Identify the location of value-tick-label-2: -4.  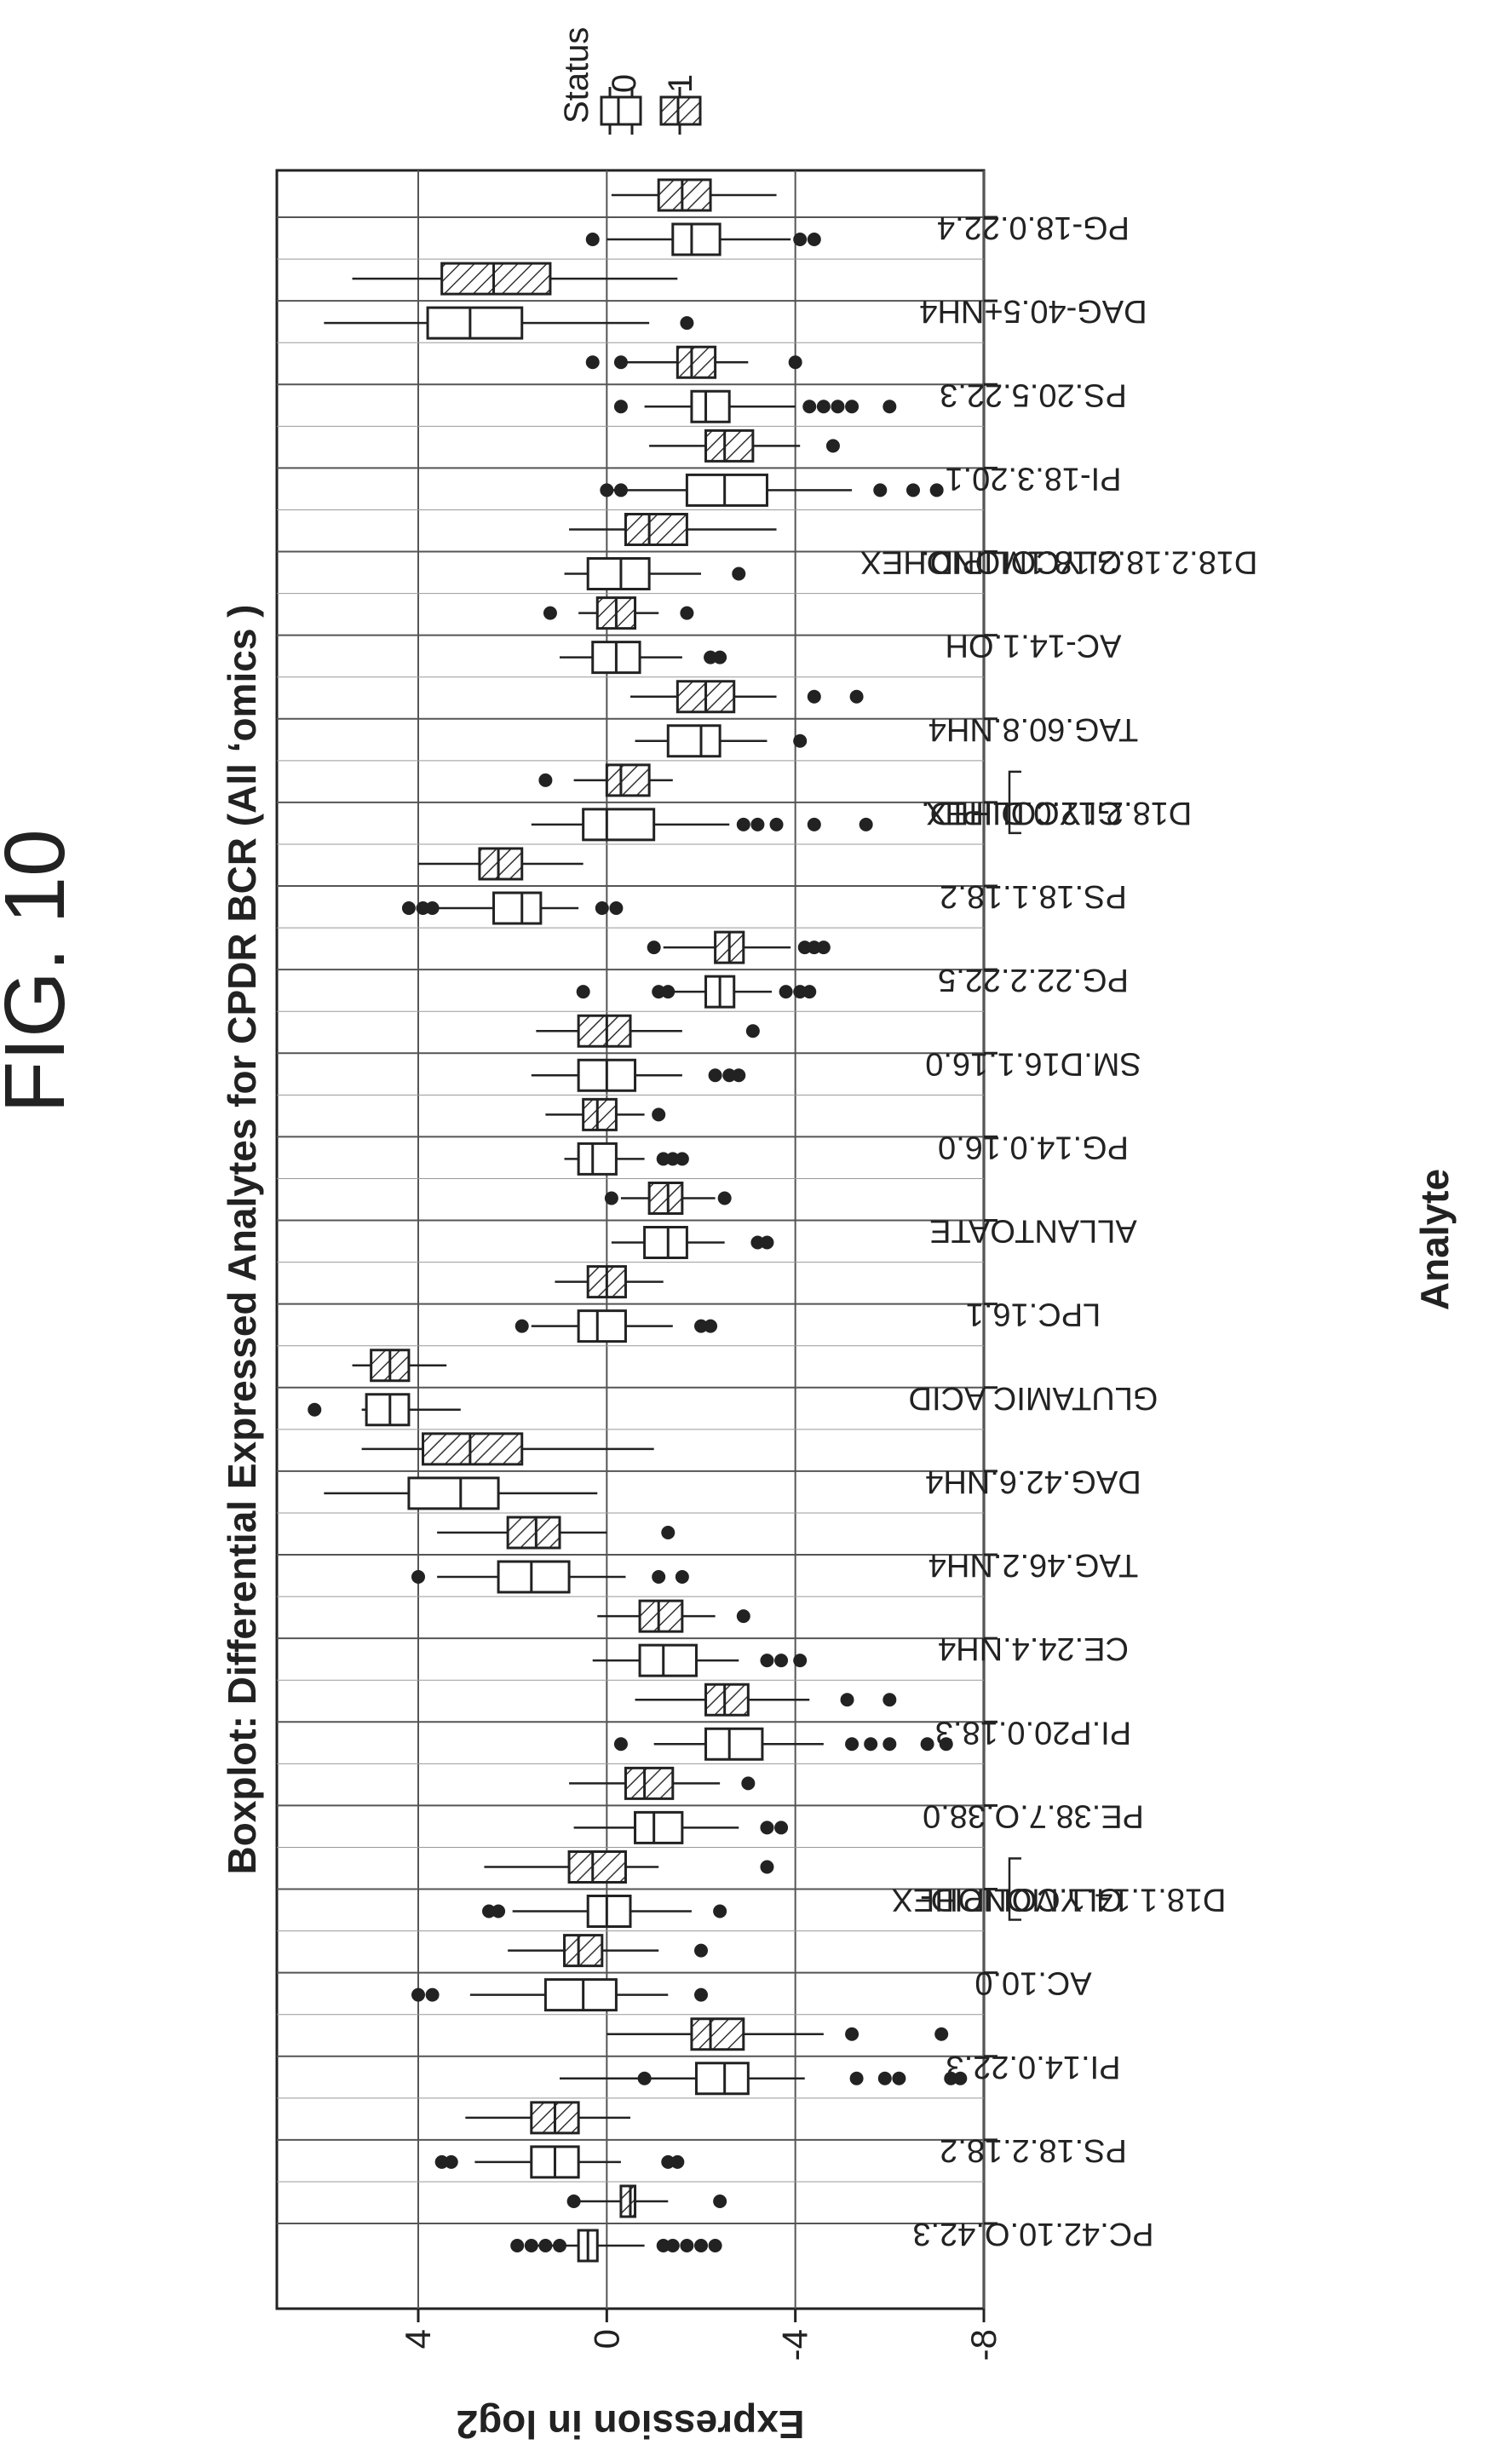
(795, 2345).